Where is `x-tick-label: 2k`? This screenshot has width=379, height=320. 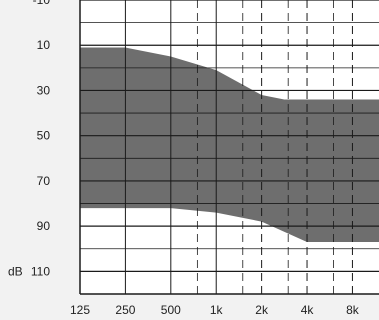
x-tick-label: 2k is located at coordinates (262, 310).